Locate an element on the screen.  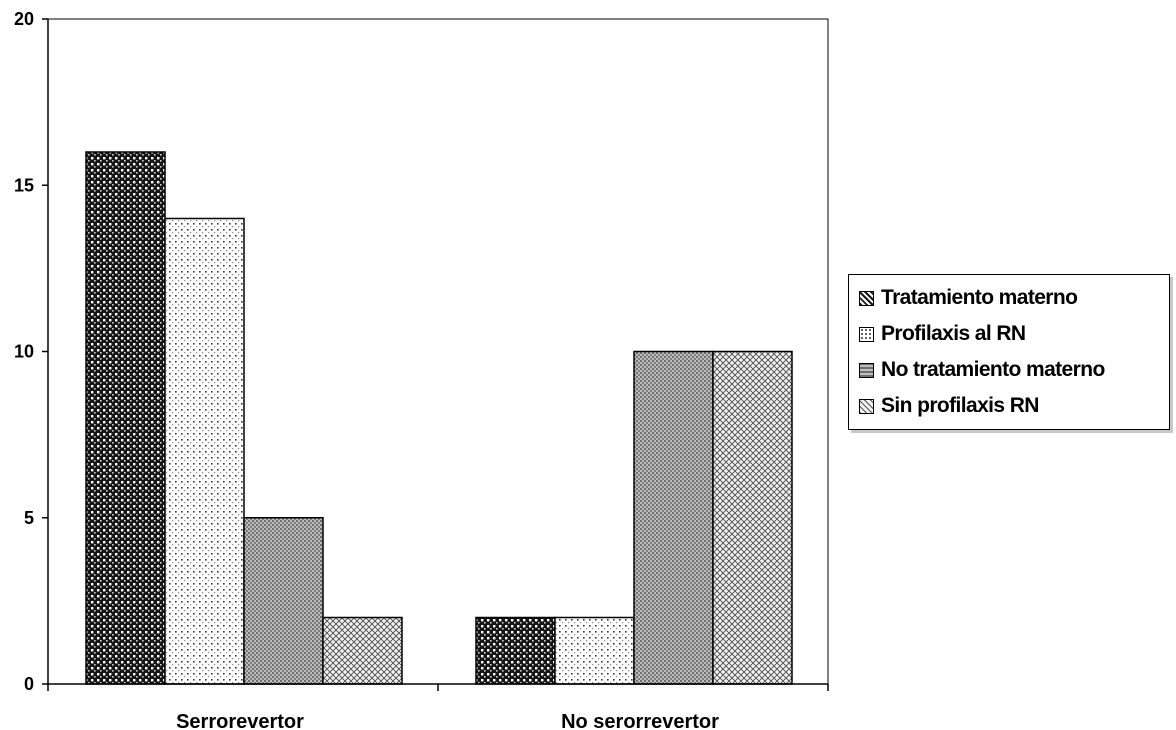
legend-item: Tratamiento materno is located at coordinates (968, 298).